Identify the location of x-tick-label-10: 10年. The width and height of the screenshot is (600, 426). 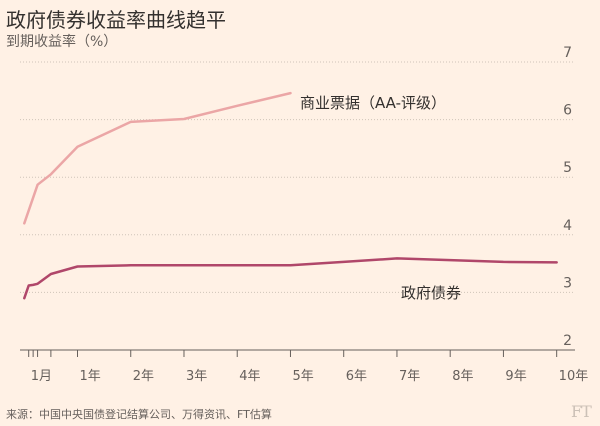
(574, 376).